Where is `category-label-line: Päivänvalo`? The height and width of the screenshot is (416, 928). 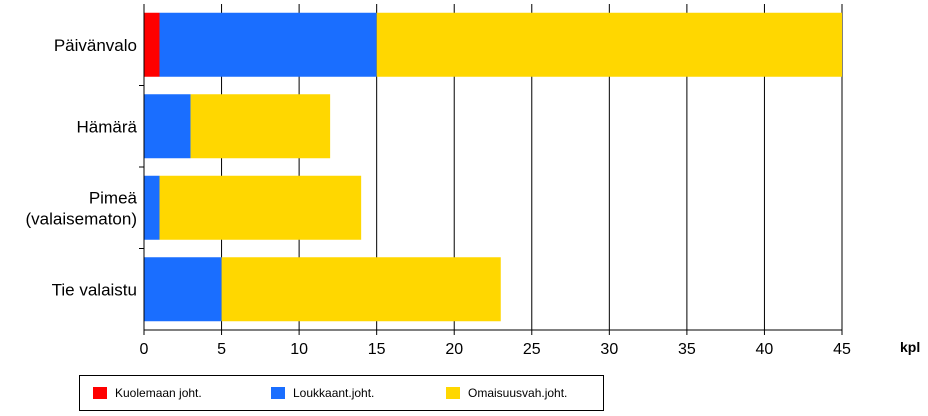 category-label-line: Päivänvalo is located at coordinates (95, 45).